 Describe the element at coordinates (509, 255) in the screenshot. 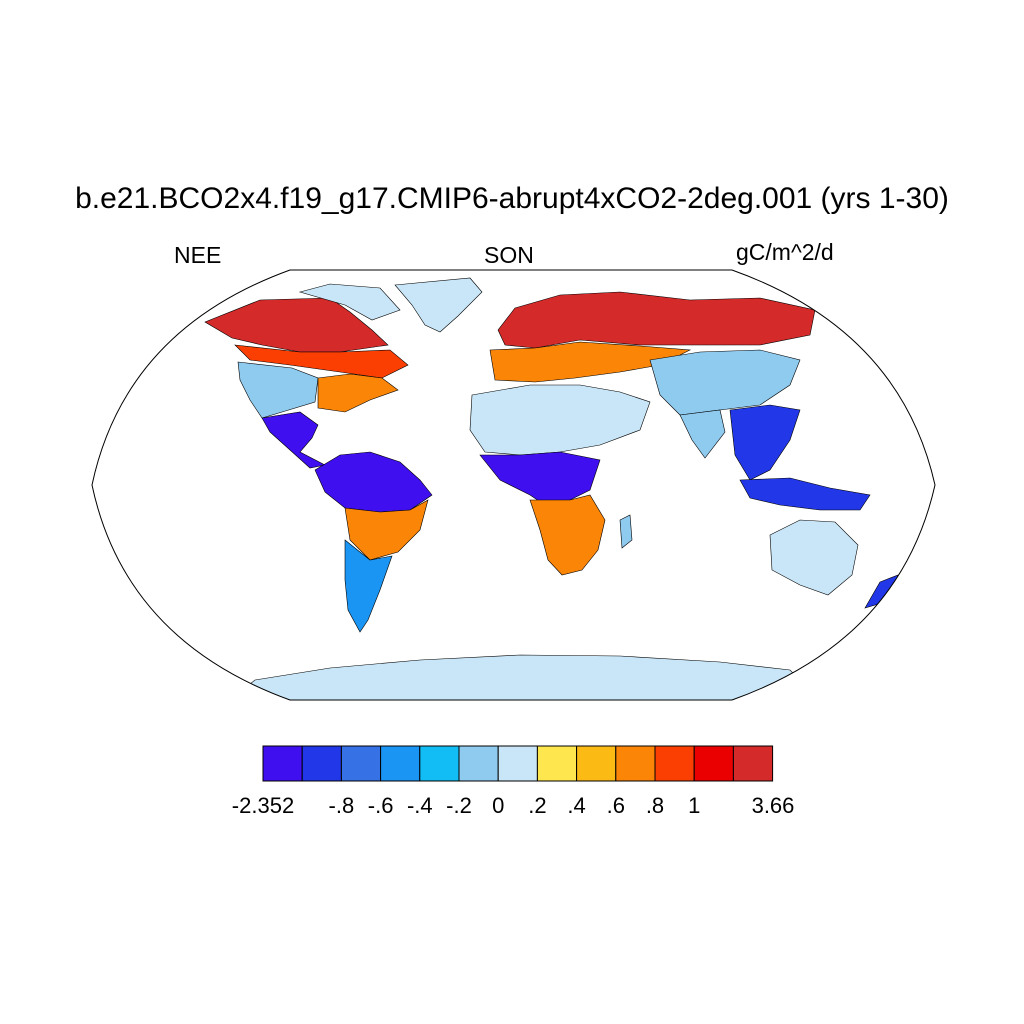

I see `season-label: SON` at that location.